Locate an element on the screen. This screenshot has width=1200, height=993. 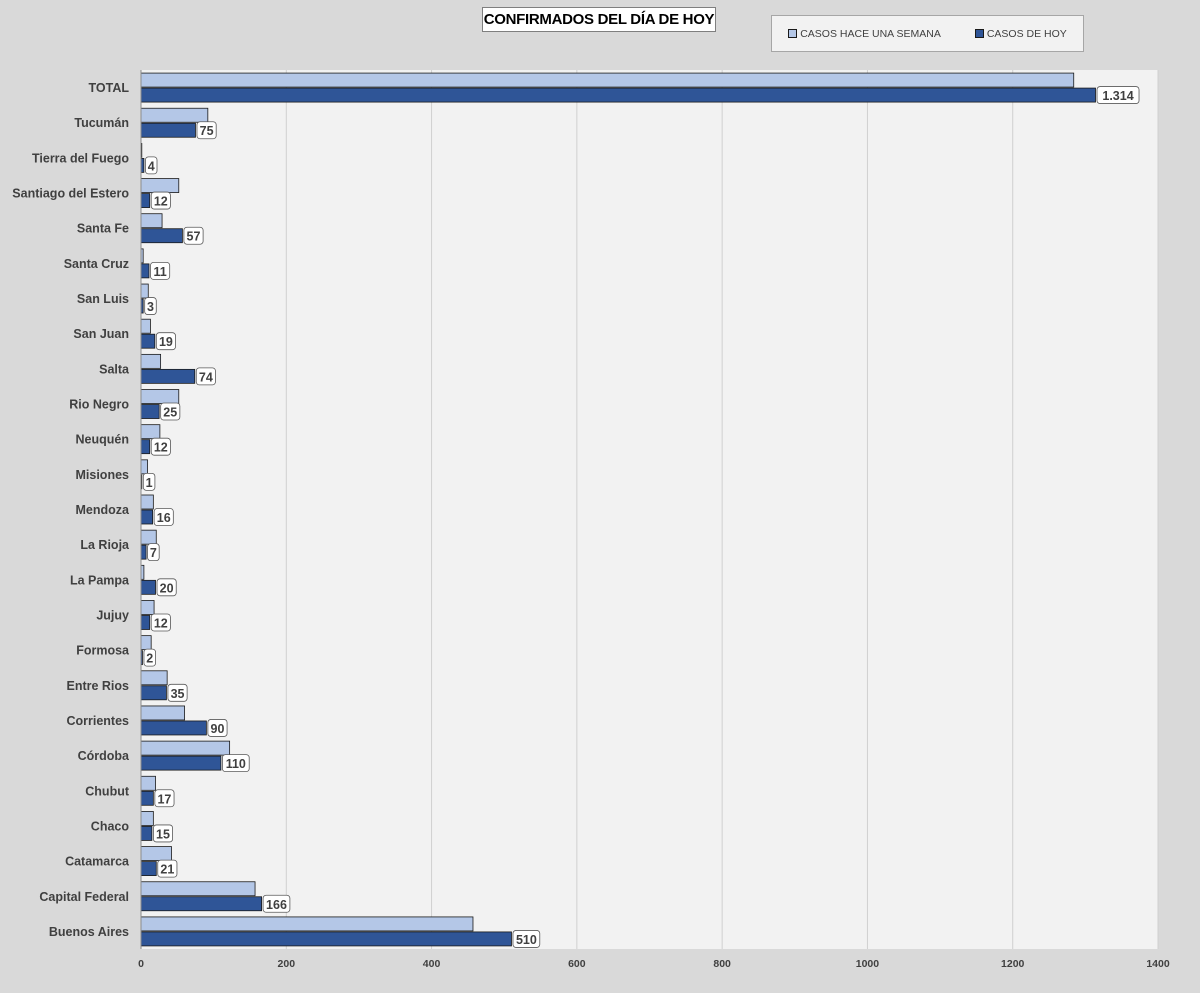
data-label-text-cordoba: 110 is located at coordinates (236, 764).